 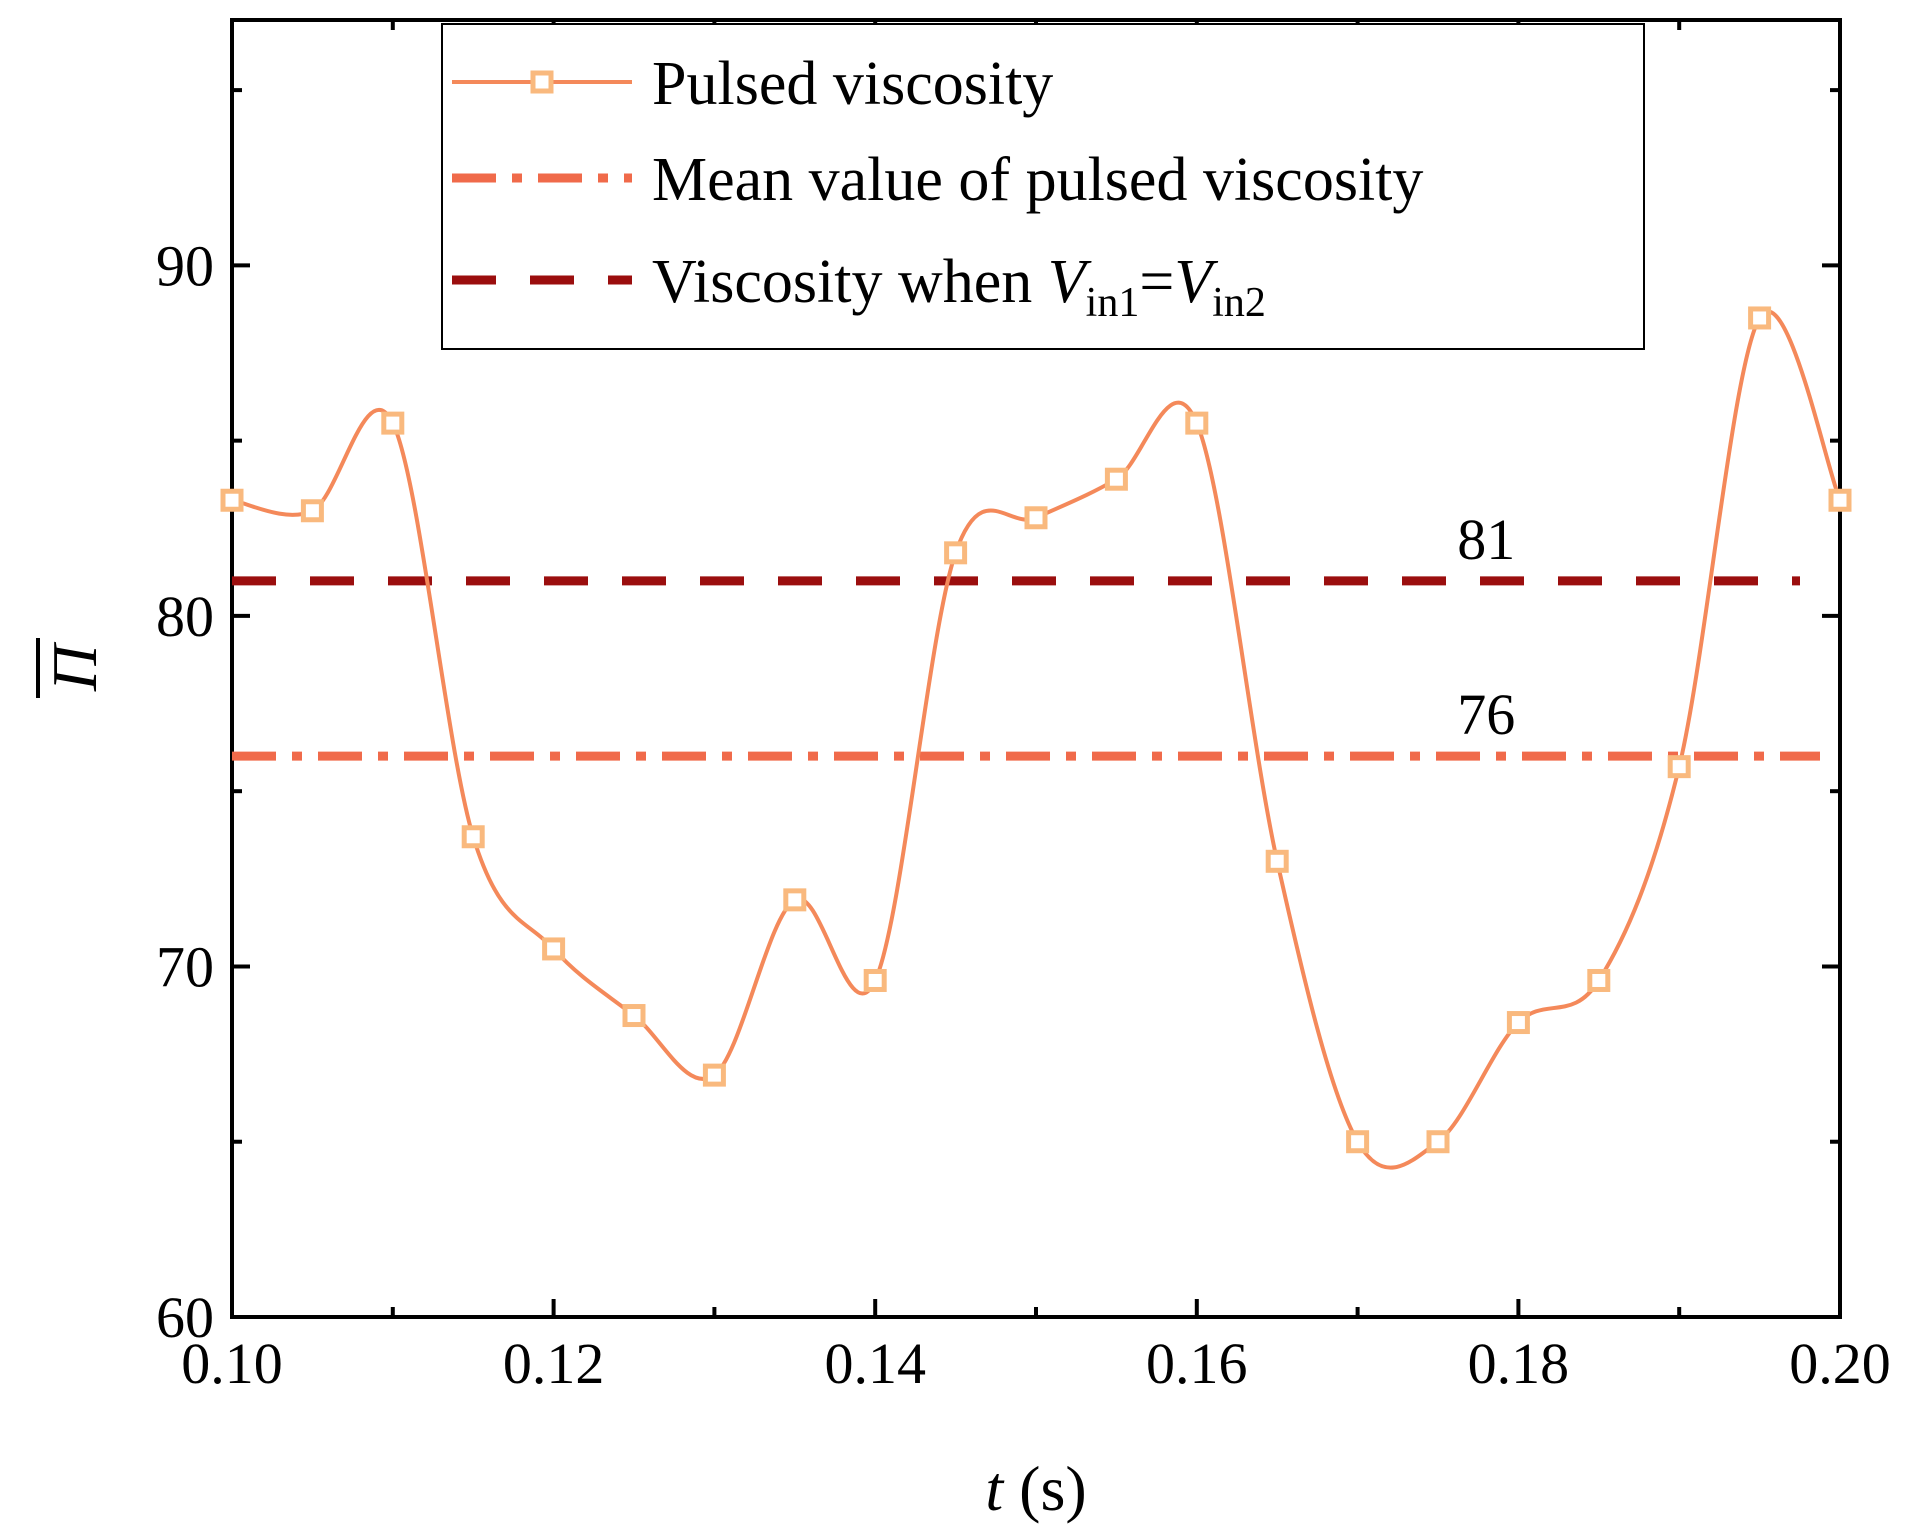 What do you see at coordinates (185, 1317) in the screenshot?
I see `y-tick-label: 60` at bounding box center [185, 1317].